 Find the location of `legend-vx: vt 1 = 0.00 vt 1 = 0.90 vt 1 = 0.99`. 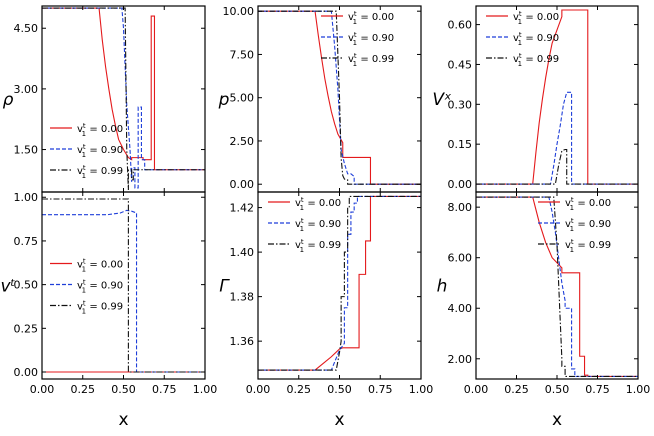

legend-vx: vt 1 = 0.00 vt 1 = 0.90 vt 1 = 0.99 is located at coordinates (522, 39).